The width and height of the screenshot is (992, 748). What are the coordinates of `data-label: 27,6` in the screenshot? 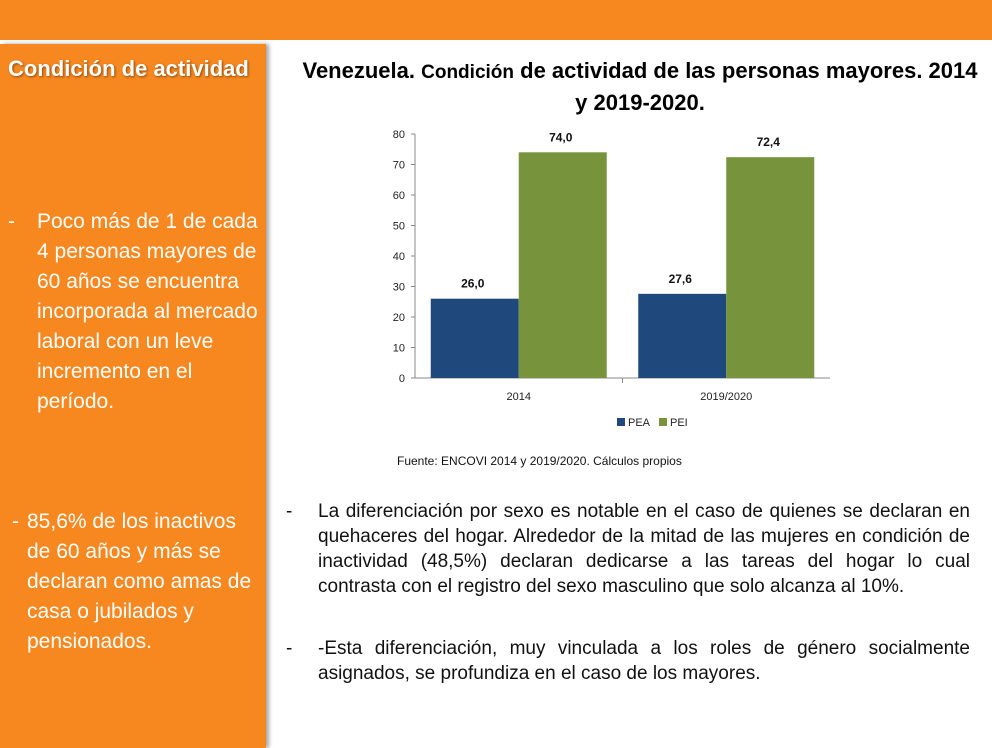 It's located at (681, 279).